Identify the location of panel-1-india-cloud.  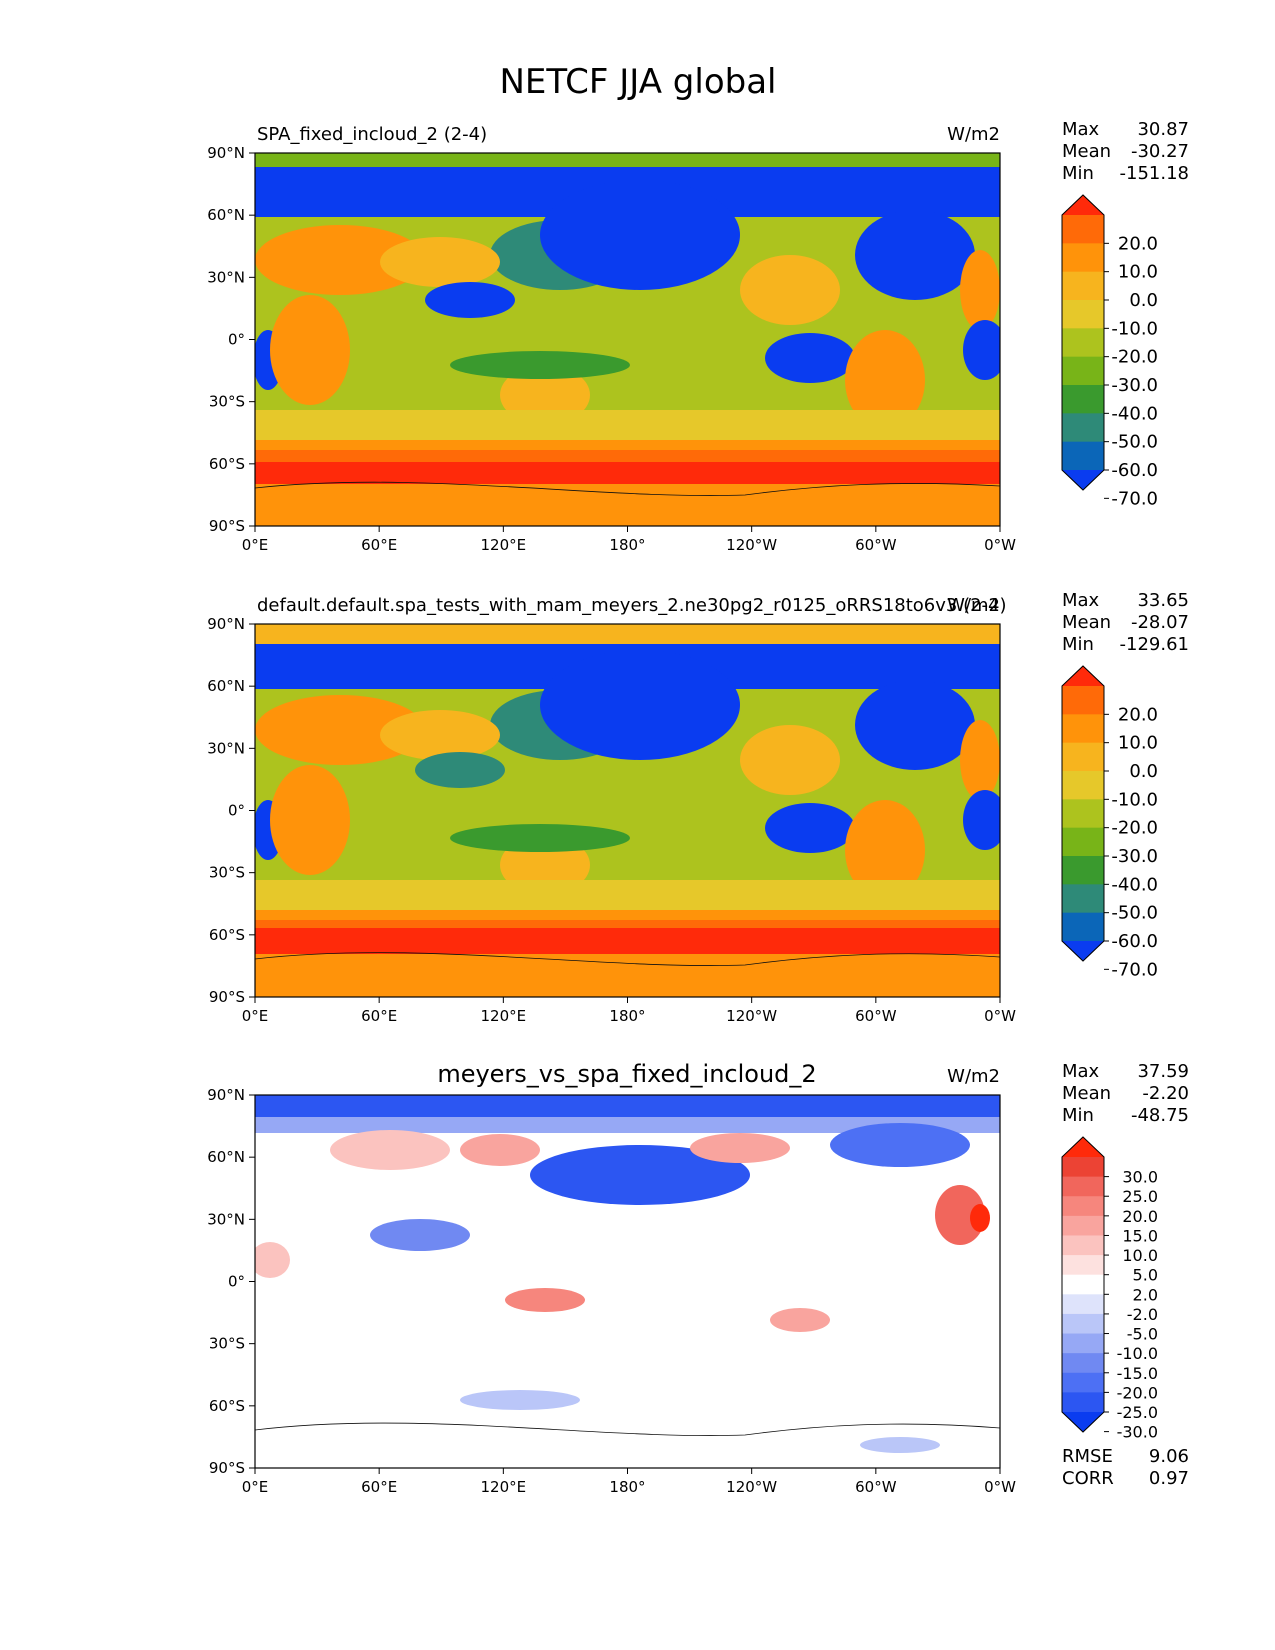
(470, 300).